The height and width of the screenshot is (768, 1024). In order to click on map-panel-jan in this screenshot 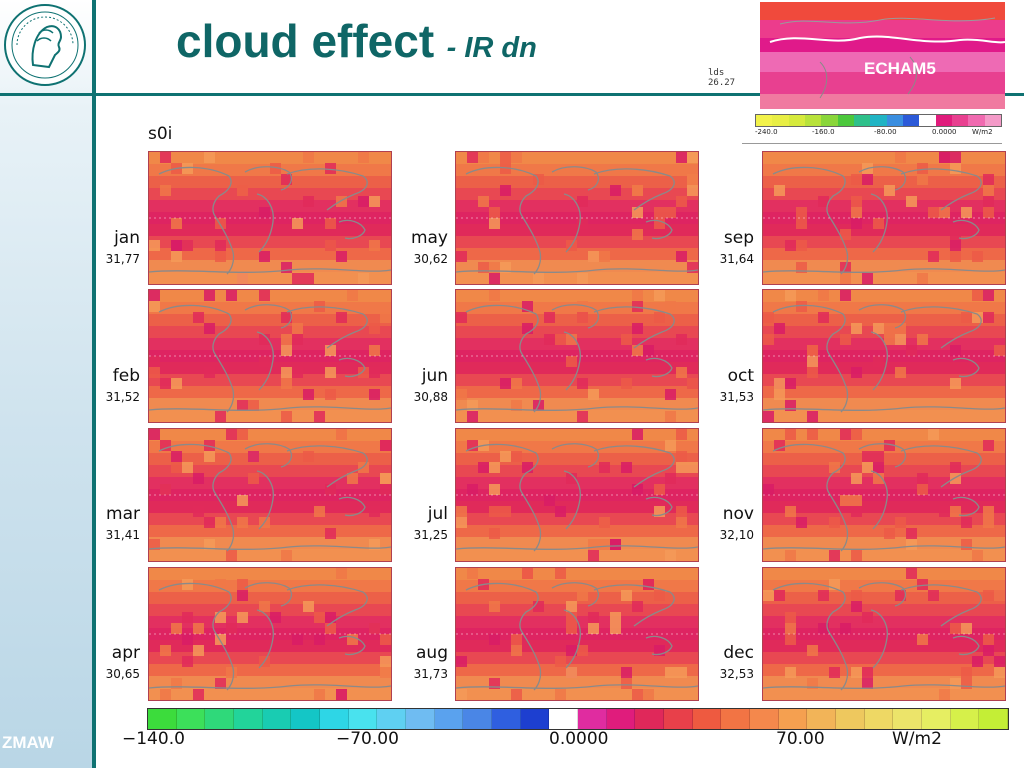, I will do `click(270, 218)`.